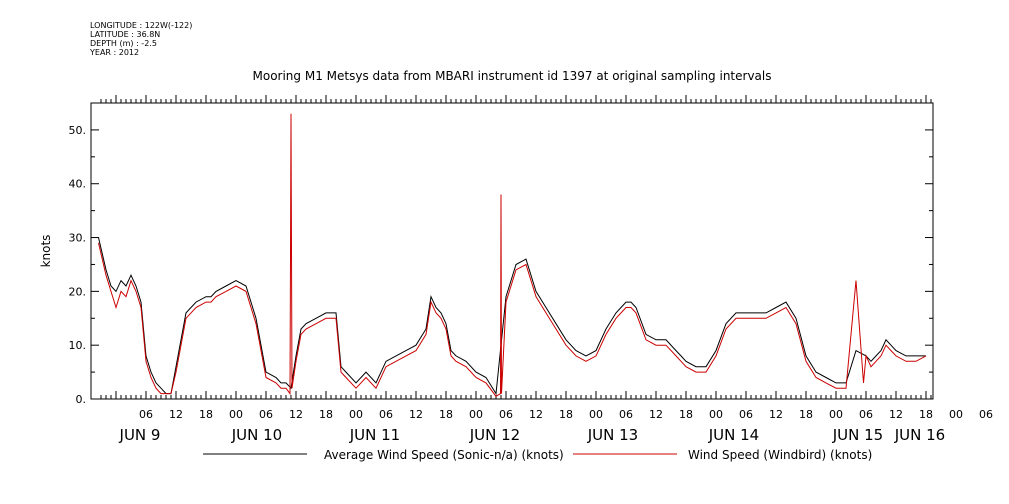  I want to click on y-tick-label: 10., so click(78, 345).